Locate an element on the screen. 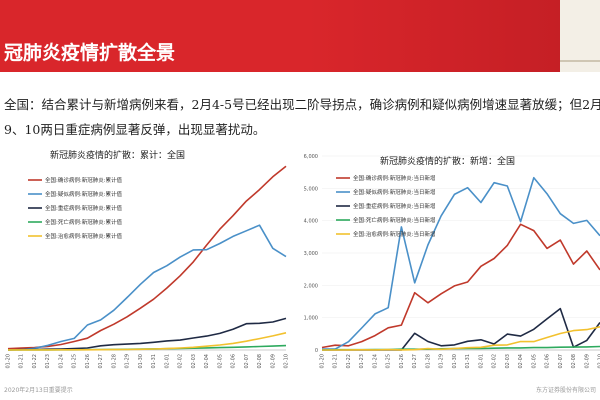  legend-label: 全国:重症病例:新冠肺炎:当日新增 is located at coordinates (394, 206).